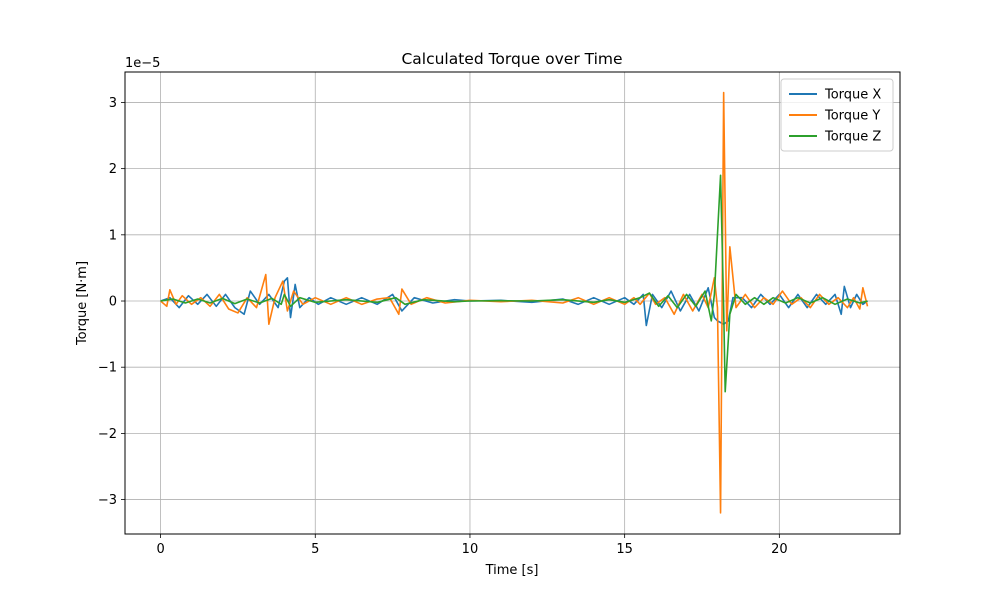 This screenshot has height=600, width=1000. Describe the element at coordinates (624, 549) in the screenshot. I see `x-tick-label: 15` at that location.